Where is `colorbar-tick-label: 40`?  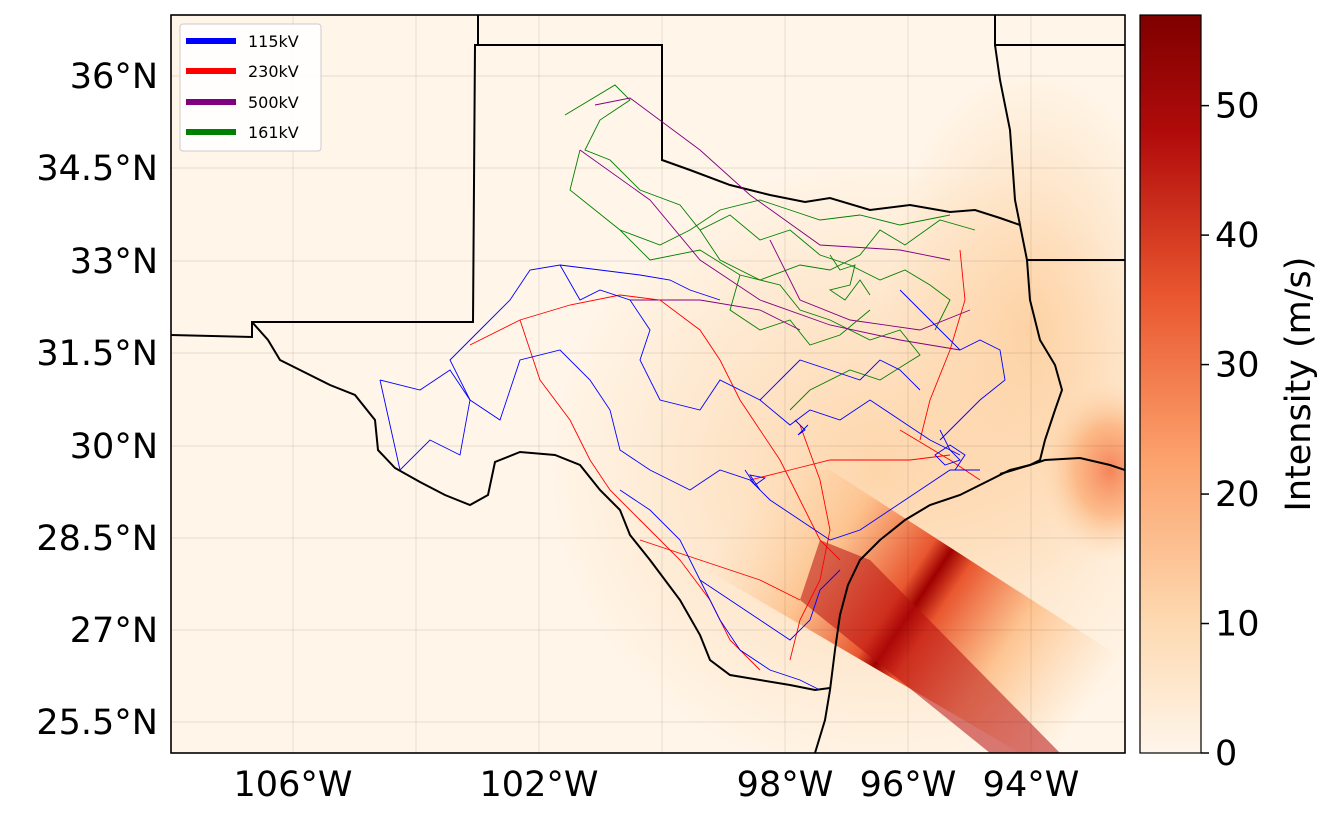
colorbar-tick-label: 40 is located at coordinates (1237, 236).